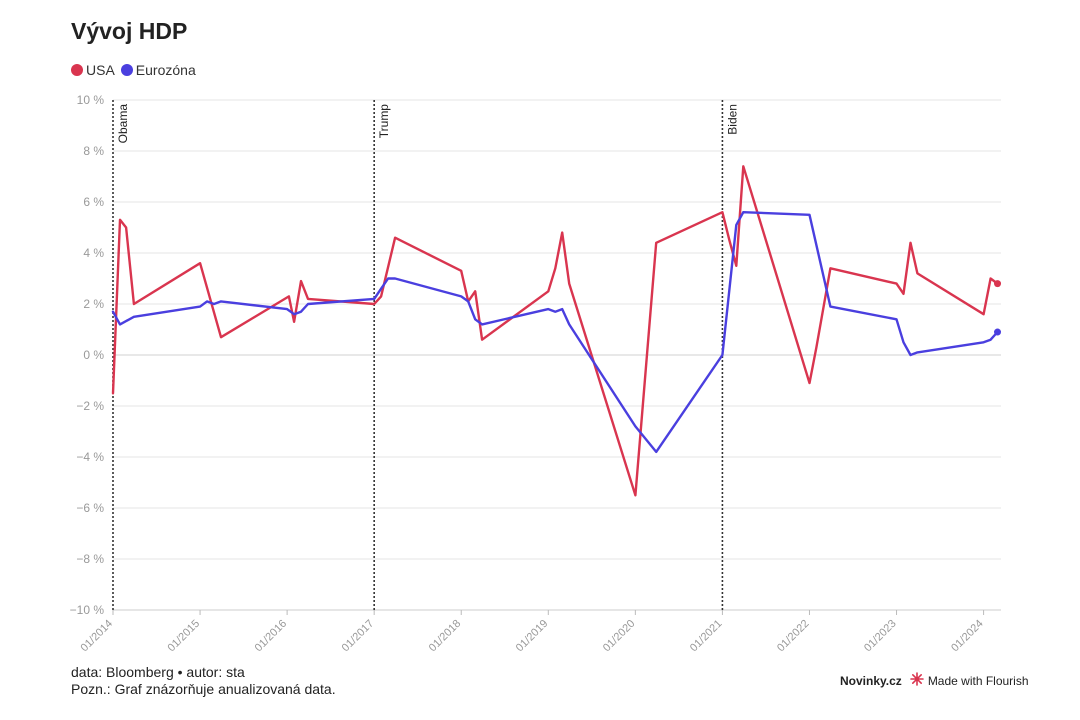 The height and width of the screenshot is (720, 1080). I want to click on annotation-label: Biden, so click(732, 119).